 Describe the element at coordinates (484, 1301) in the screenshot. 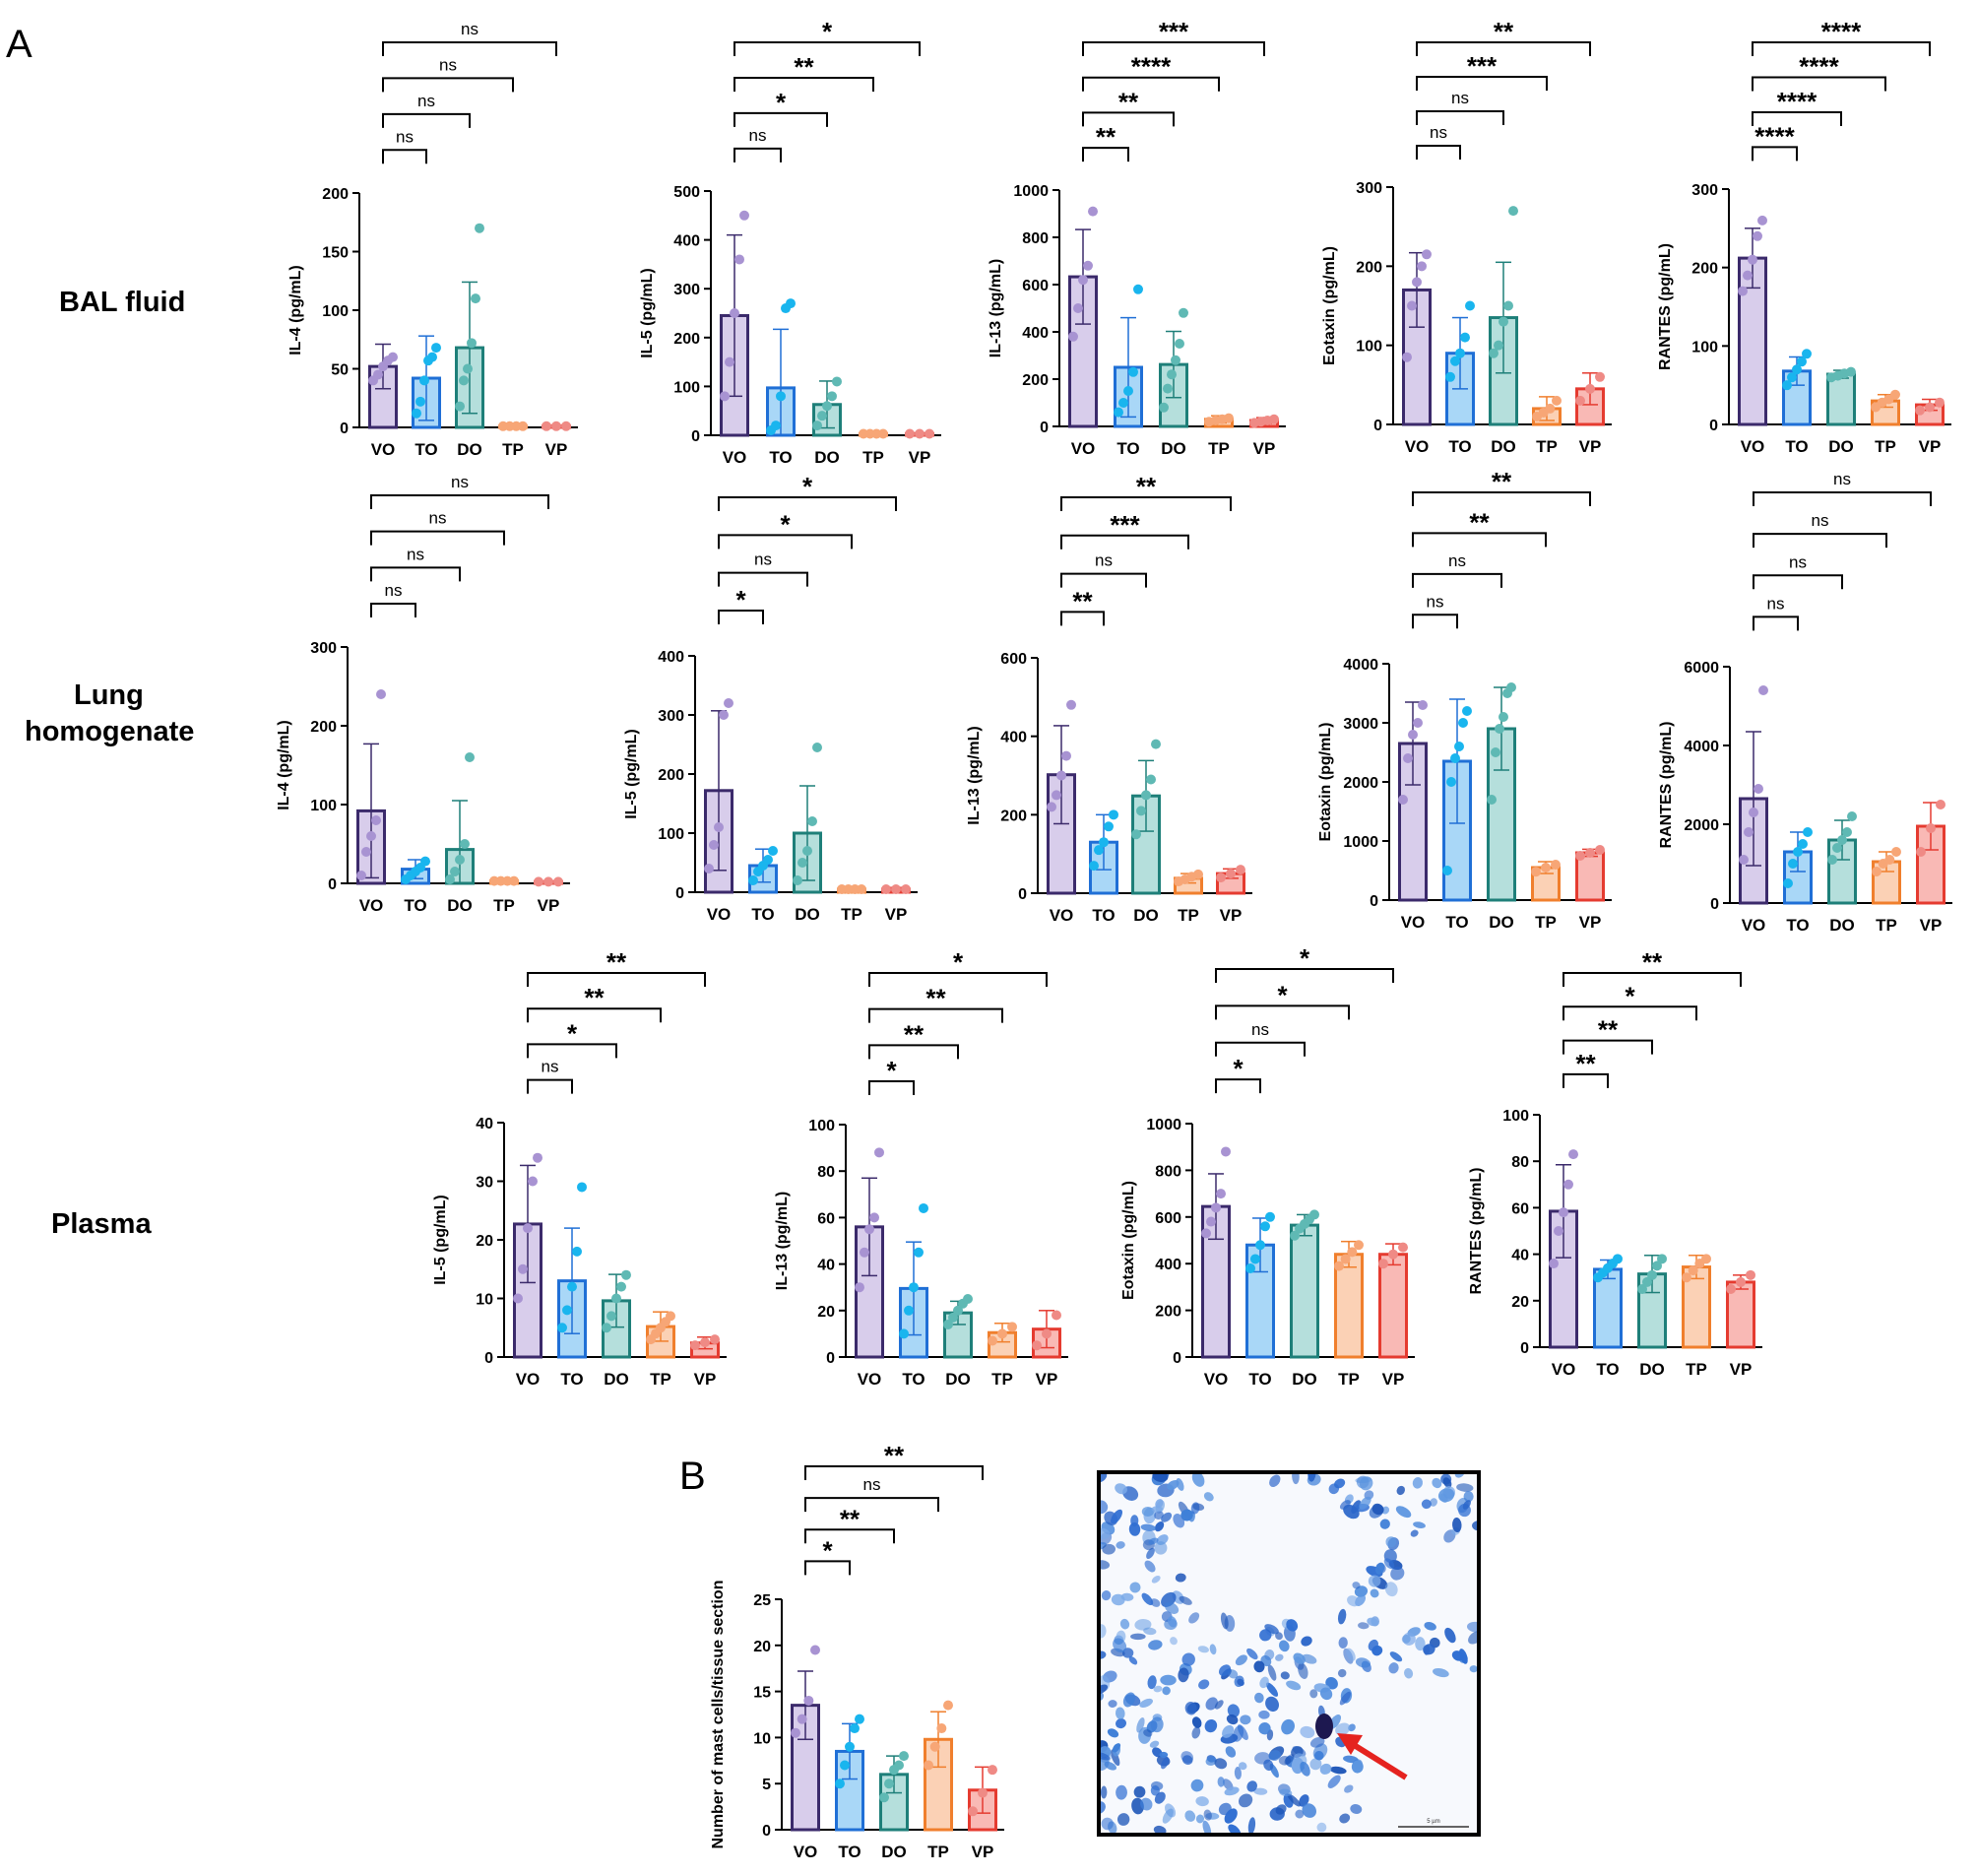

I see `y-tick-label: 10` at that location.